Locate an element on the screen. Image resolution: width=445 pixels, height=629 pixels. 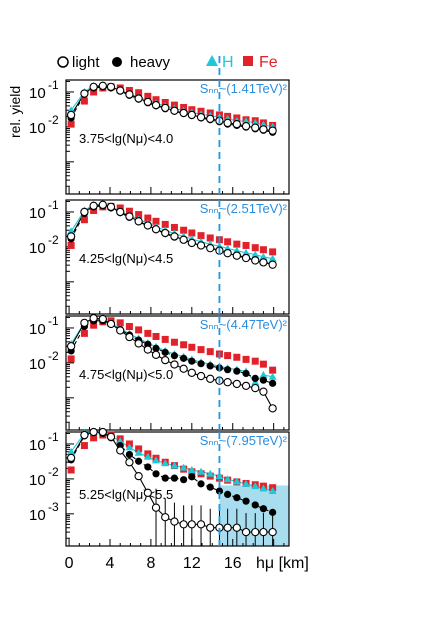
x-tick-label: 4 is located at coordinates (110, 563).